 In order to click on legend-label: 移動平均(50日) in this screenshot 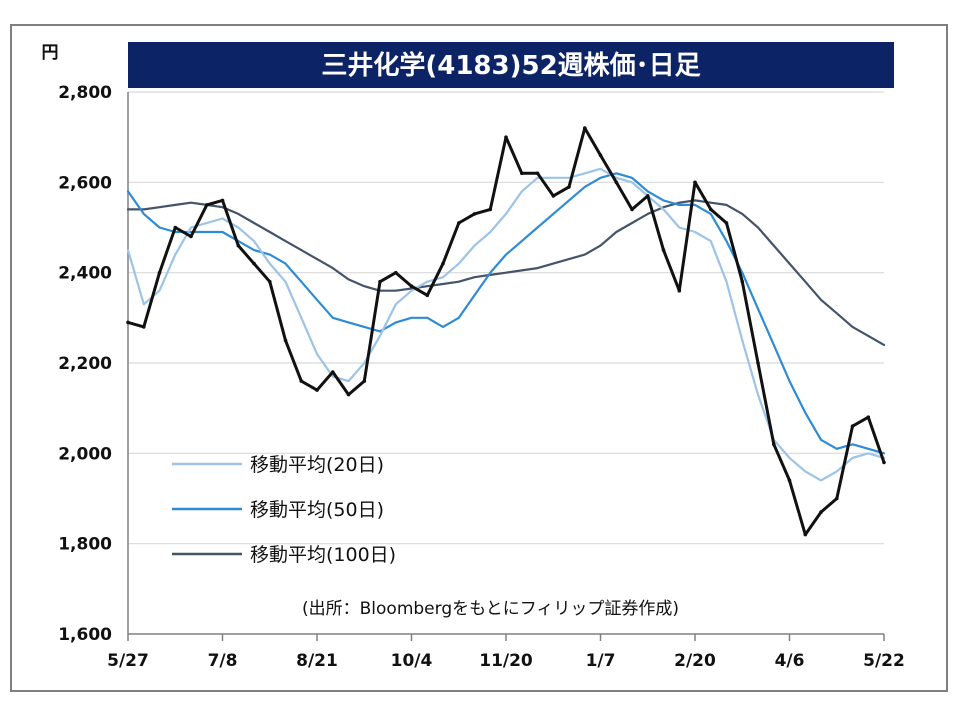, I will do `click(317, 510)`.